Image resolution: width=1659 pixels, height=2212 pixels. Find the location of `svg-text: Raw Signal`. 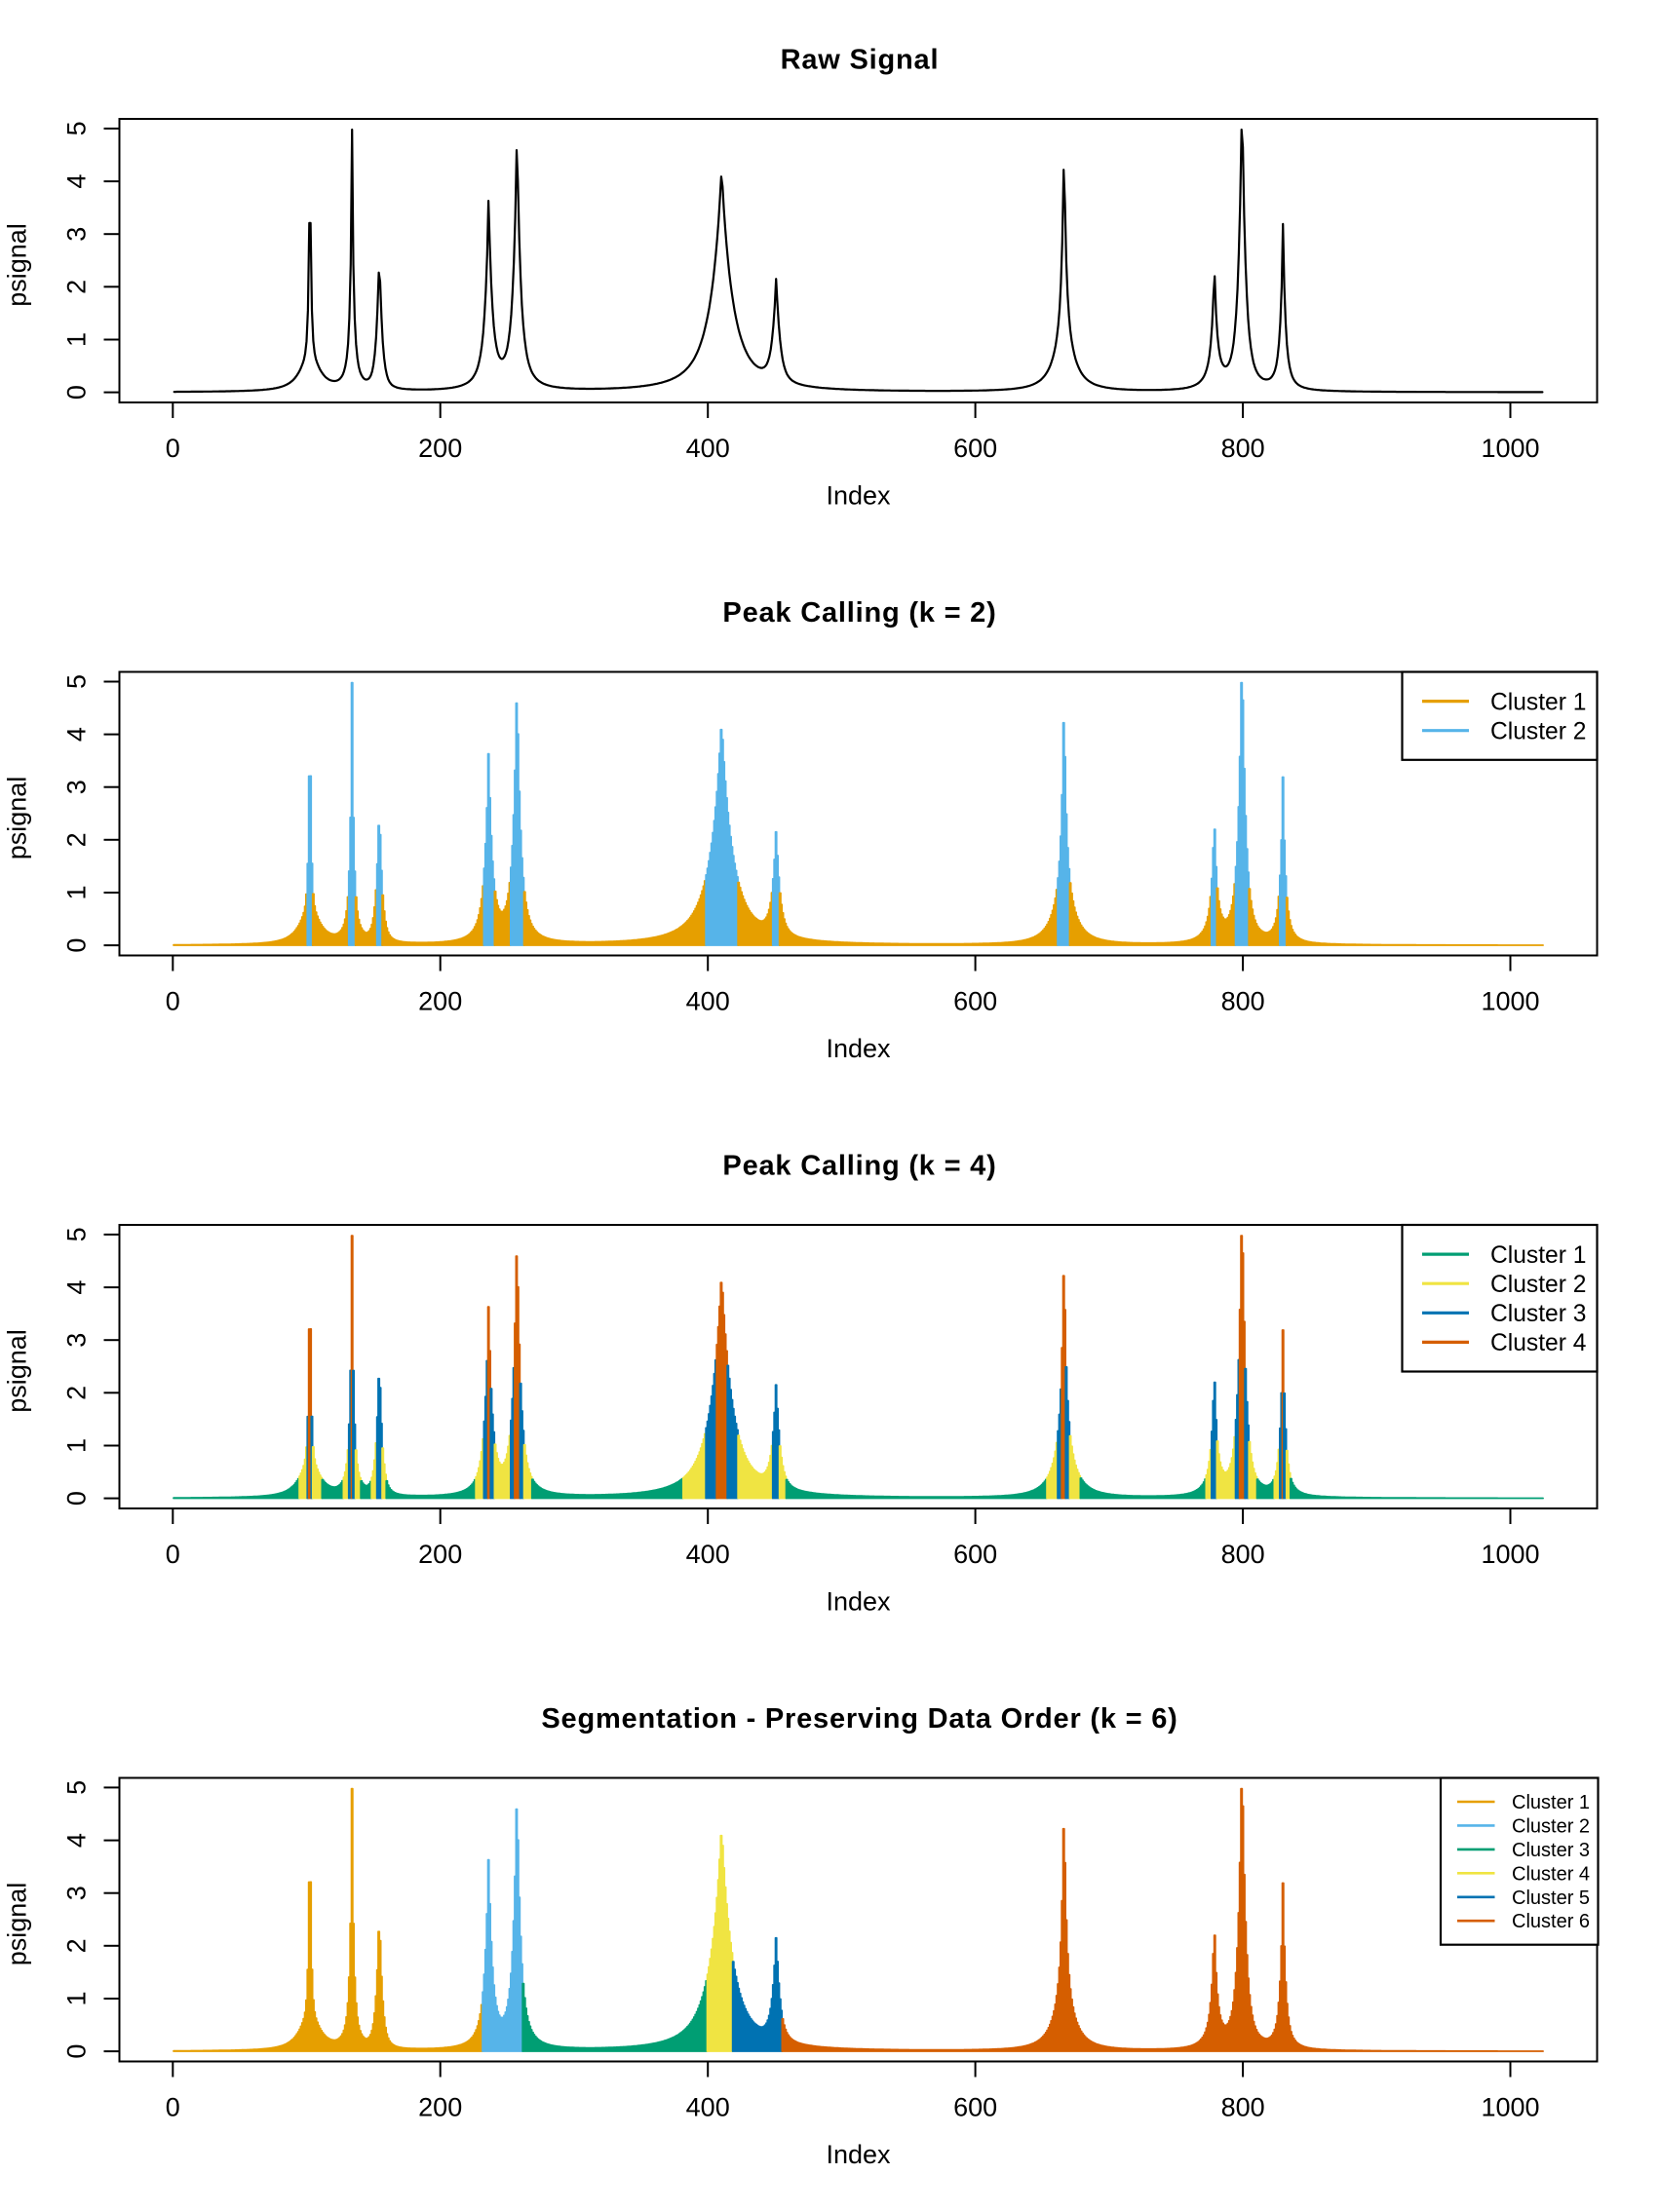

svg-text: Raw Signal is located at coordinates (860, 60).